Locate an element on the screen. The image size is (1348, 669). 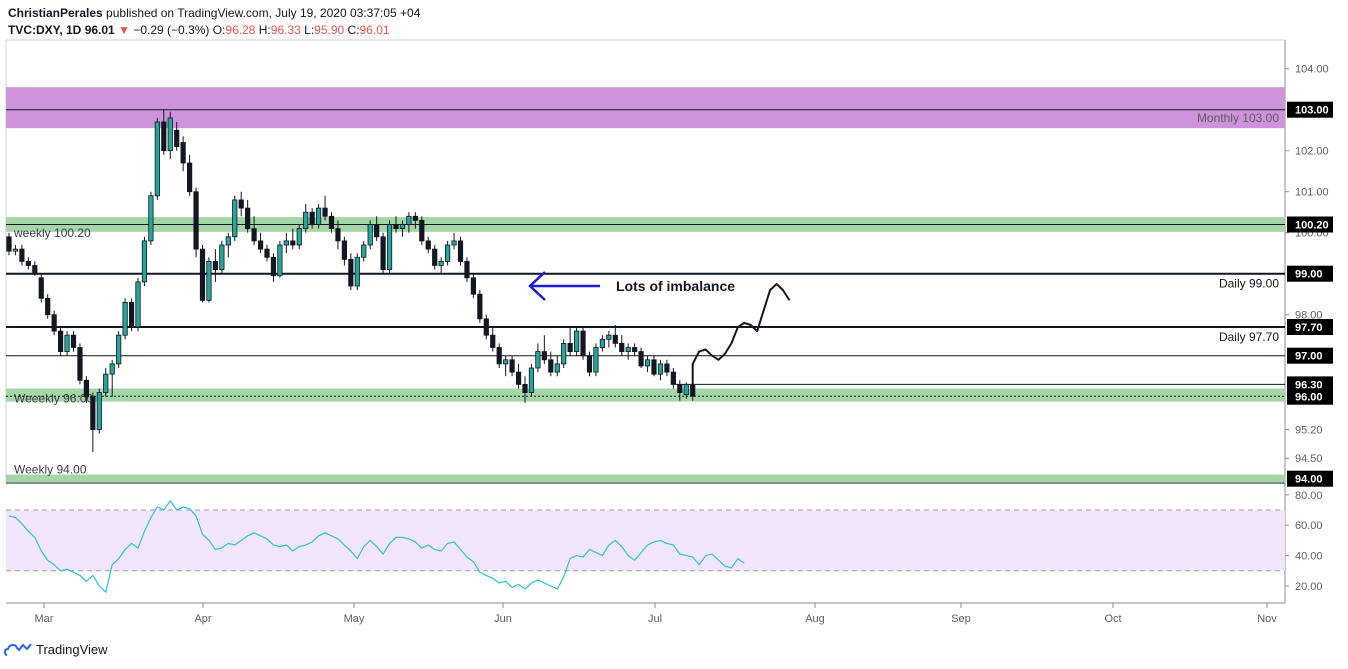
tradingview-logo: TradingView is located at coordinates (56, 649).